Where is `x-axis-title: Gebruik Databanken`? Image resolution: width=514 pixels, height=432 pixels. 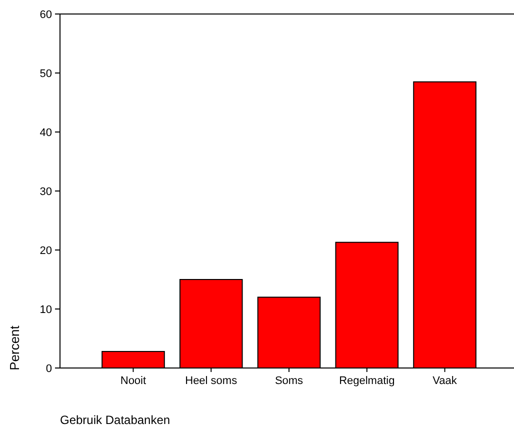
x-axis-title: Gebruik Databanken is located at coordinates (115, 420).